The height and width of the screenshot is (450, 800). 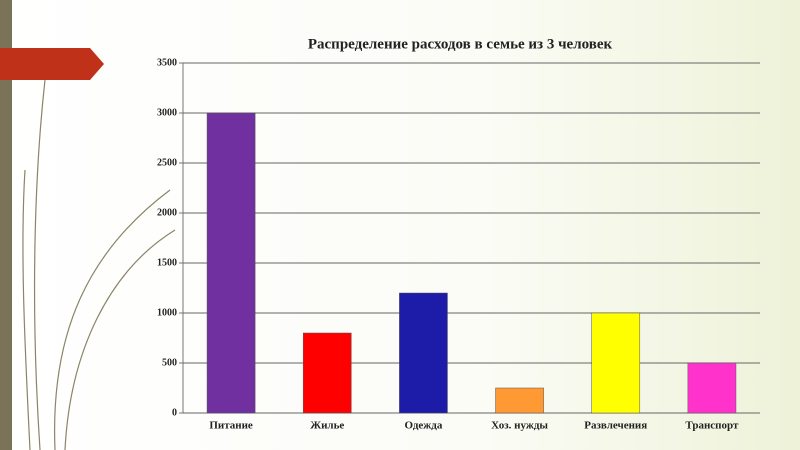 I want to click on y-tick-label: 1000, so click(x=167, y=312).